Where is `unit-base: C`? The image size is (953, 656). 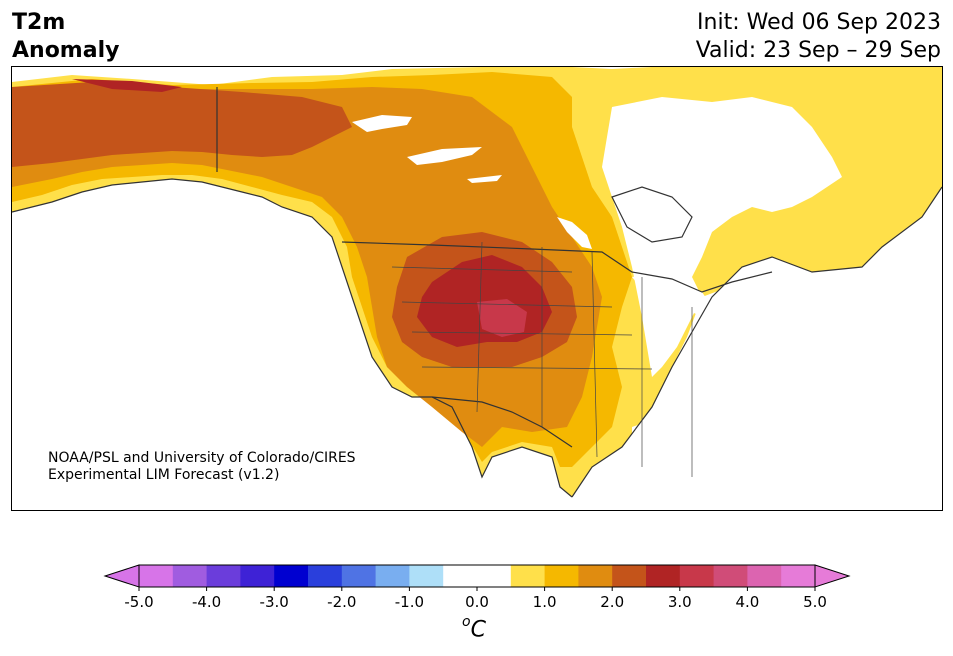
unit-base: C is located at coordinates (478, 630).